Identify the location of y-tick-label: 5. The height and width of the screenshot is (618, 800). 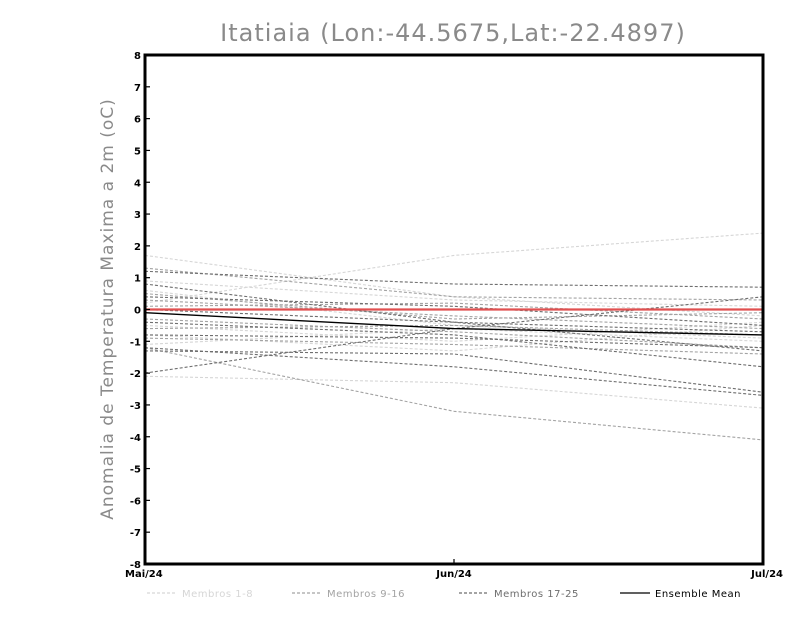
(137, 151).